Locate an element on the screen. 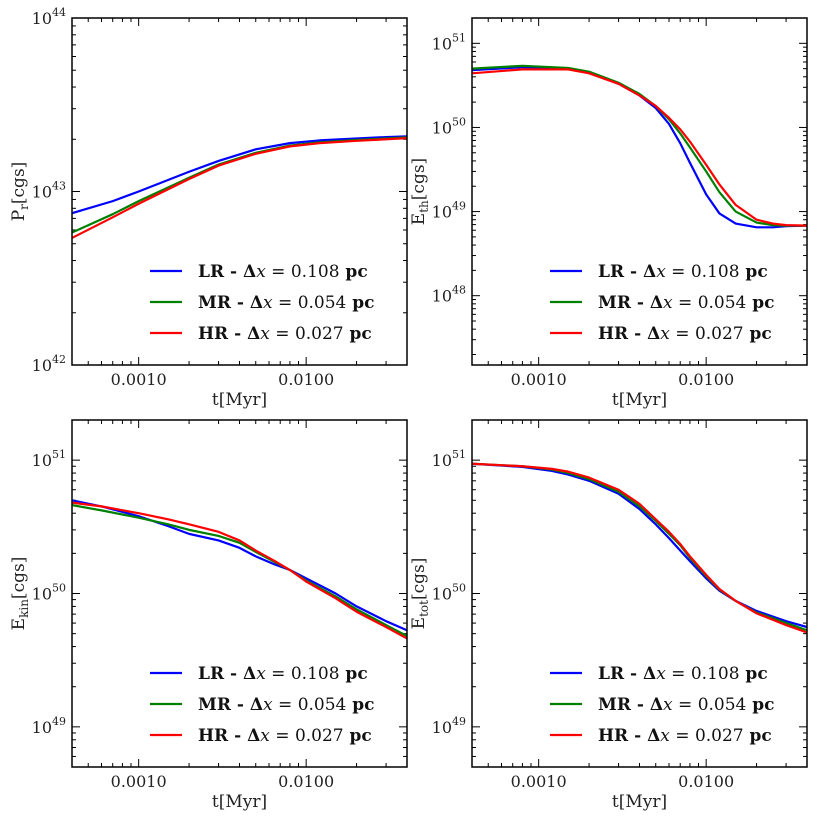  series-line-lr is located at coordinates (639, 147).